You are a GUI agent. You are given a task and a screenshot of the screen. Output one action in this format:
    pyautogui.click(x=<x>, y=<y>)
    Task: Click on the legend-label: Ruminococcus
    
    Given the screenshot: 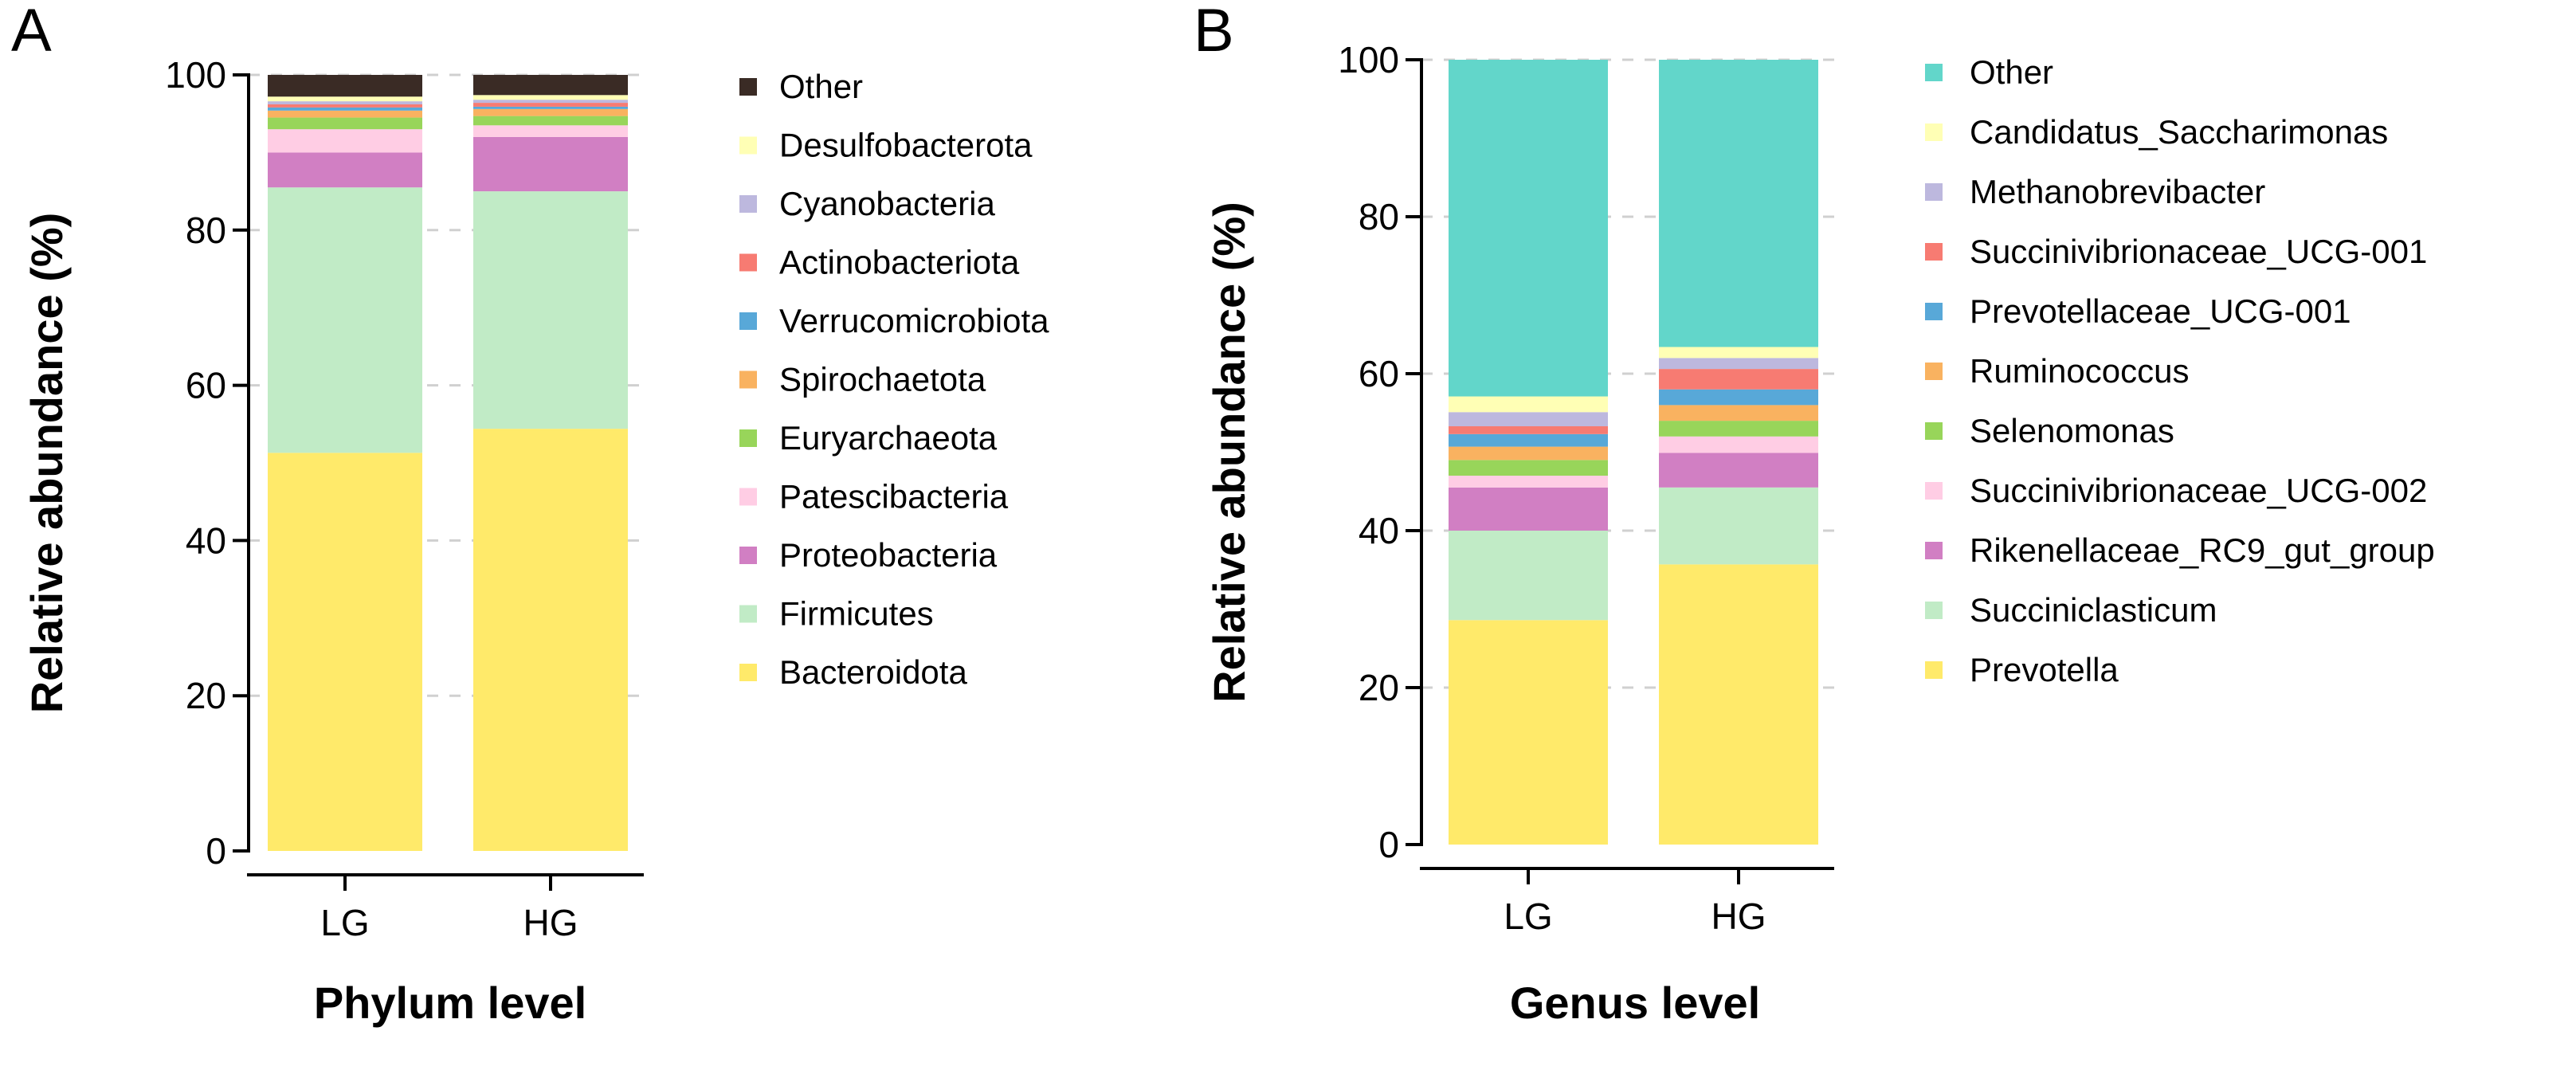 What is the action you would take?
    pyautogui.click(x=2079, y=371)
    